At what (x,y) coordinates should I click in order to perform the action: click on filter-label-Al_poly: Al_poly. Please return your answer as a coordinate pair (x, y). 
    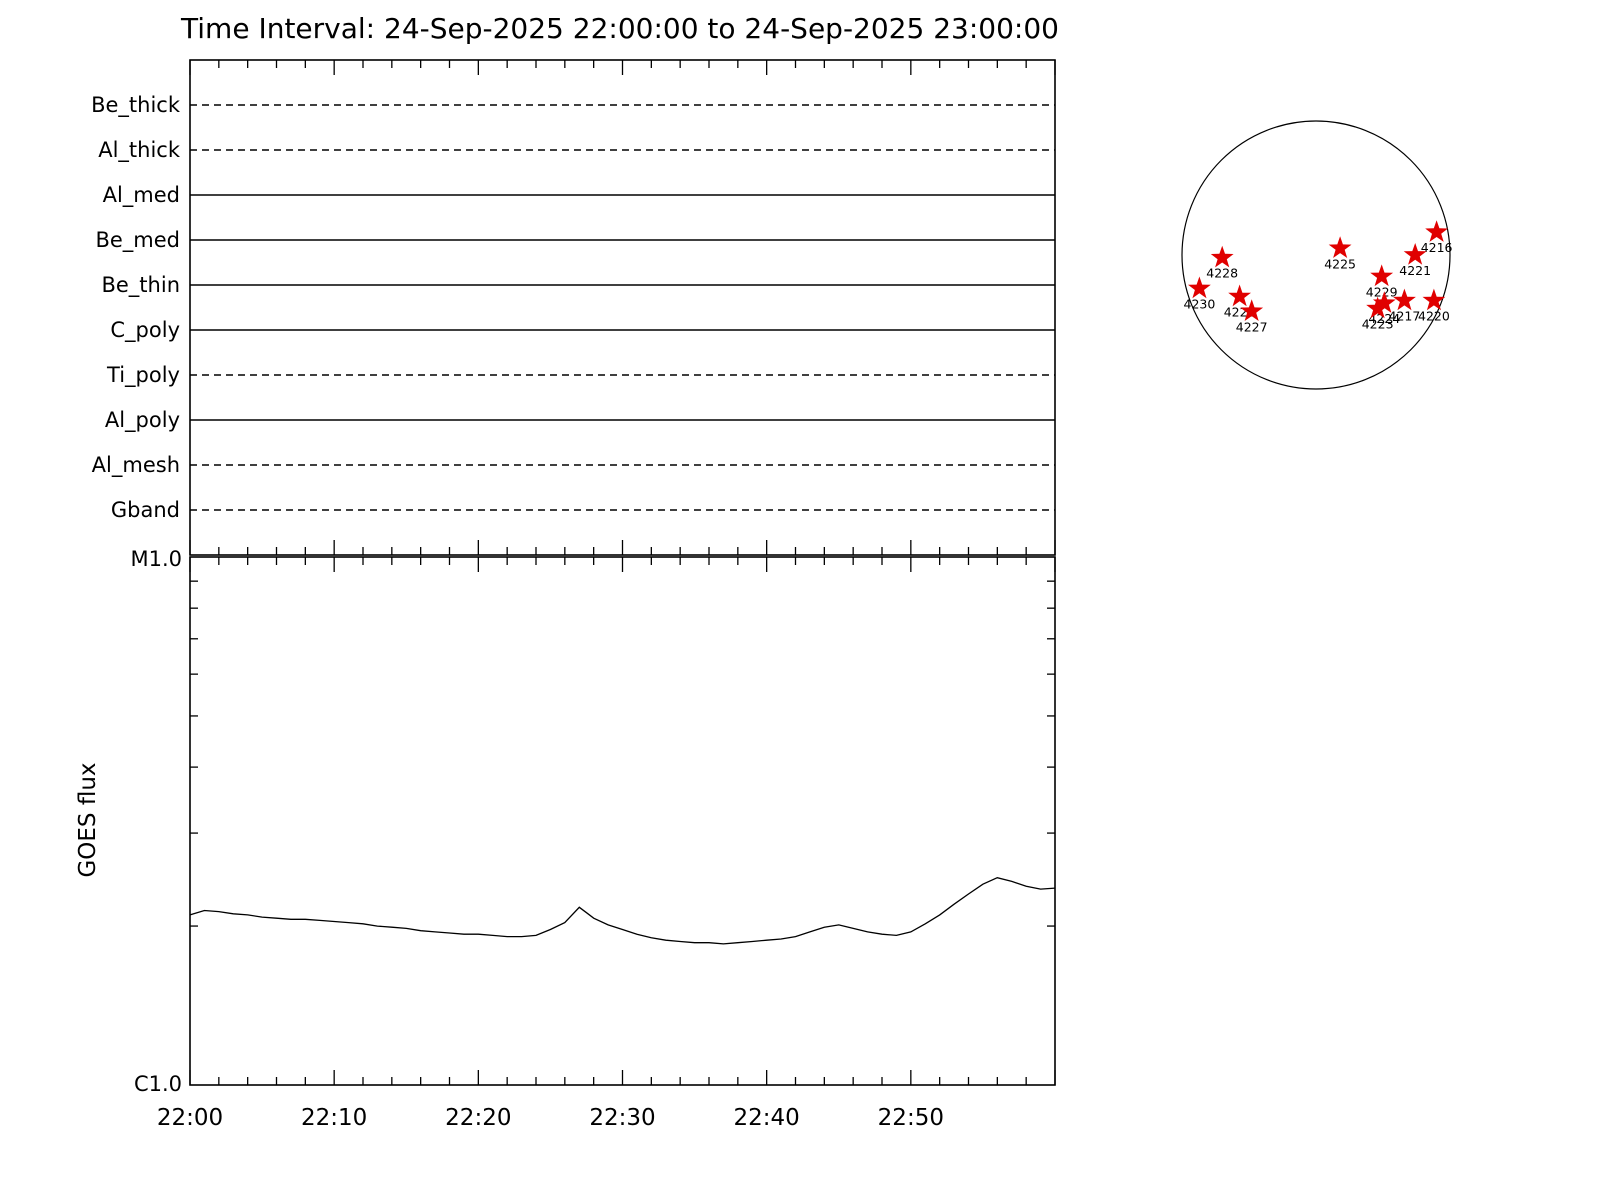
    Looking at the image, I should click on (142, 420).